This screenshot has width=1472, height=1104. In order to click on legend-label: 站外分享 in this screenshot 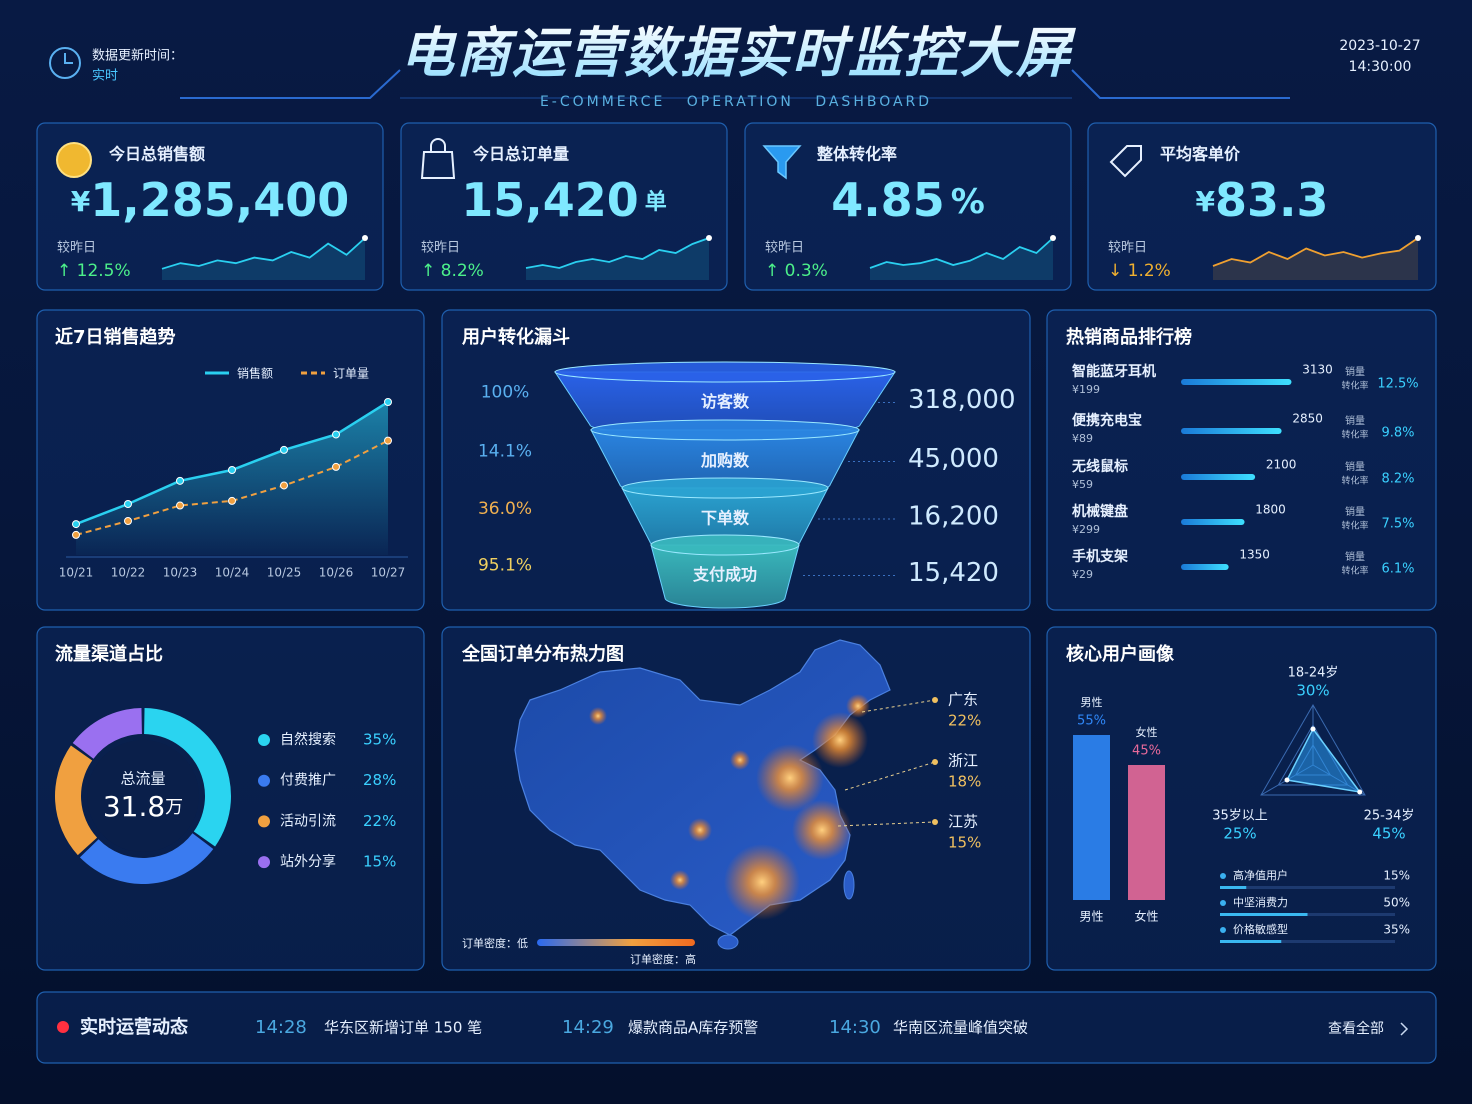, I will do `click(308, 861)`.